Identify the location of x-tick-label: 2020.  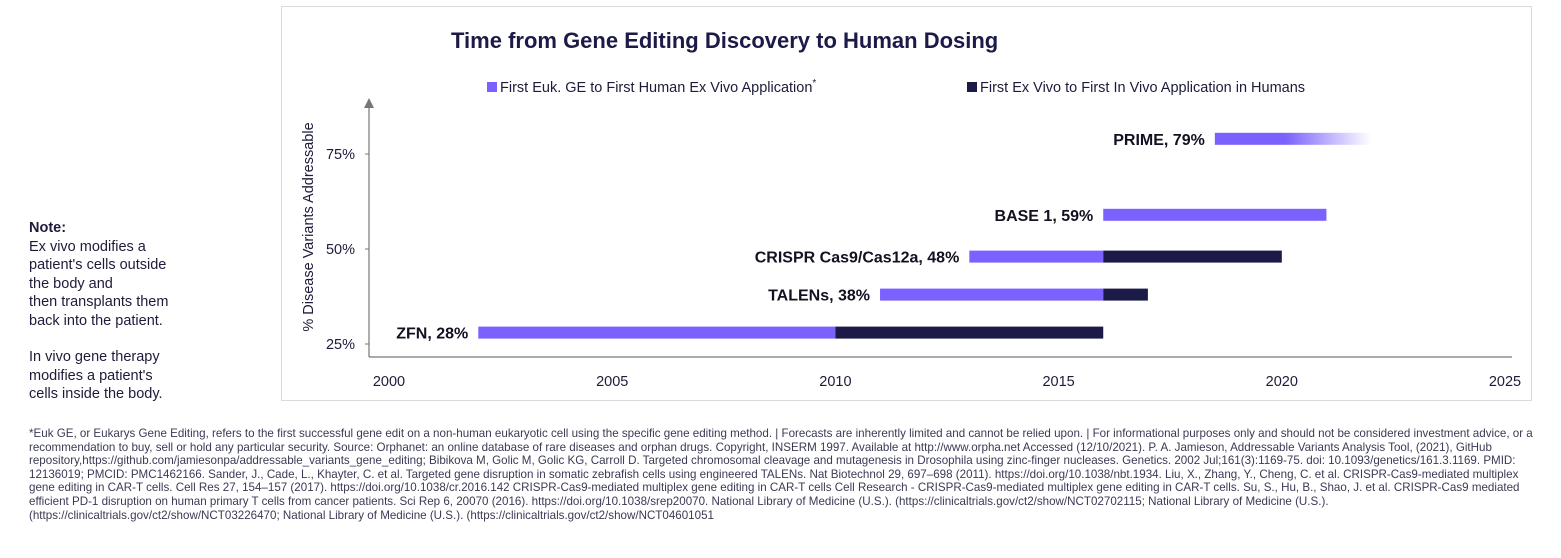
(1282, 382).